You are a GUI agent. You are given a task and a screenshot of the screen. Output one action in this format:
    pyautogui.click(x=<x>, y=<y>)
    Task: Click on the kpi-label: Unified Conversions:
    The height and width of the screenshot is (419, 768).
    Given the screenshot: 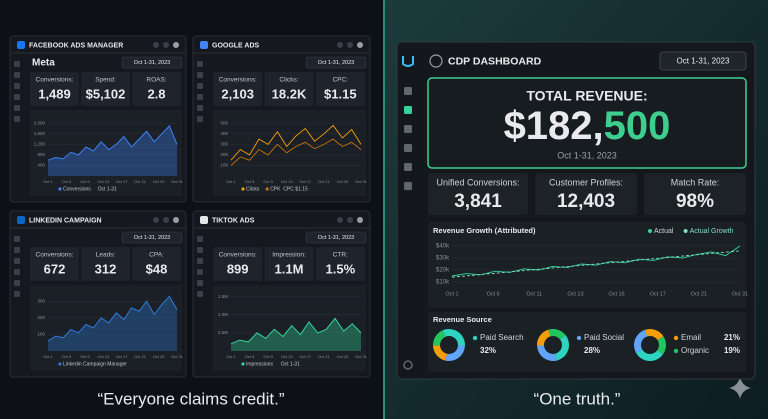 What is the action you would take?
    pyautogui.click(x=477, y=182)
    